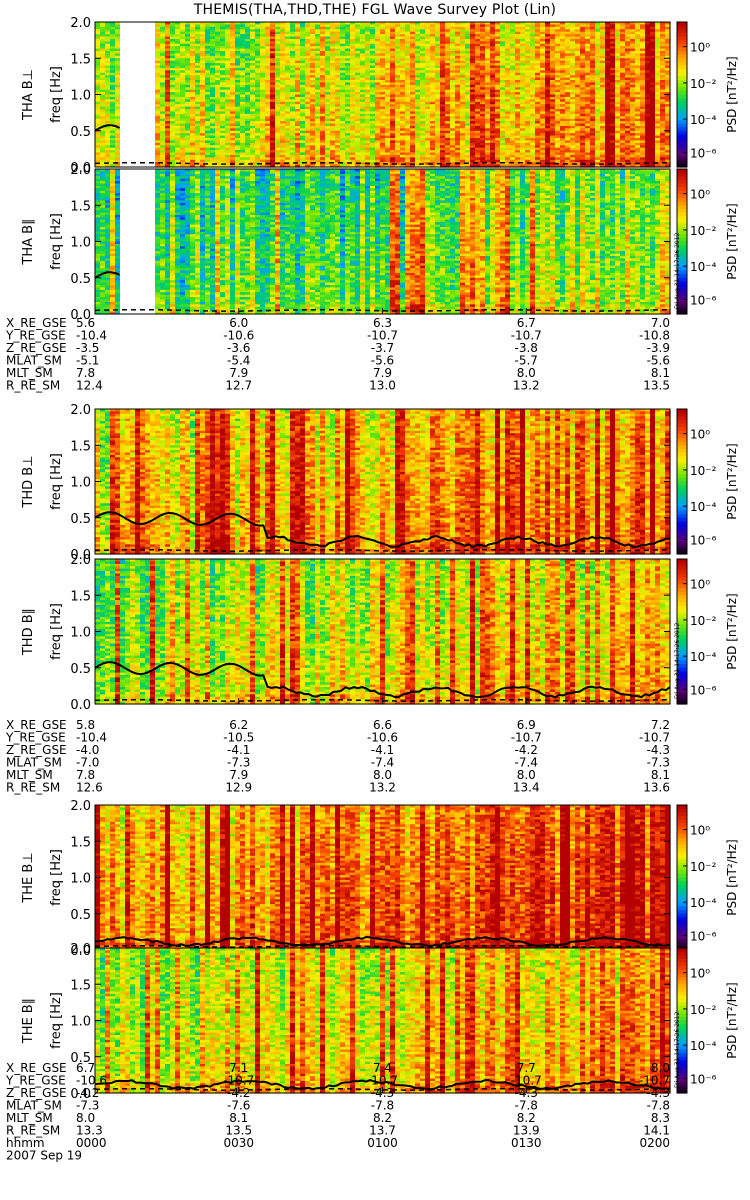  I want to click on ephemeris-value: 8.0, so click(85, 1118).